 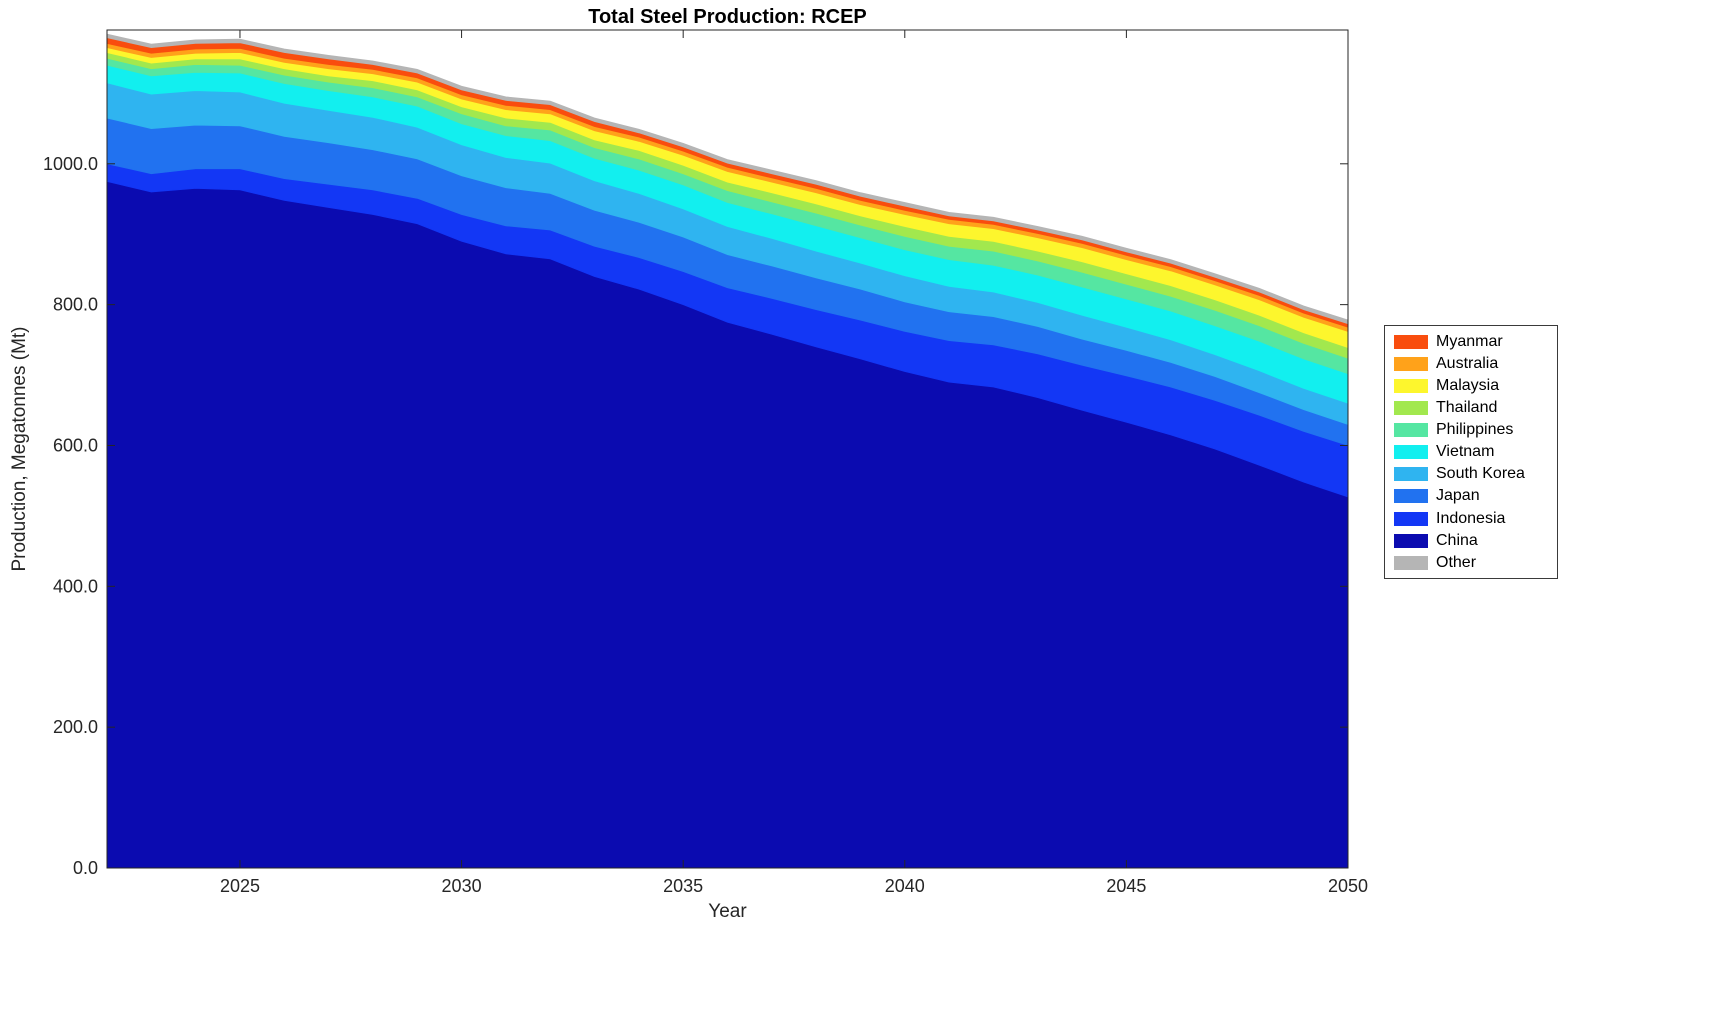 I want to click on x-tick-label: 2025, so click(x=240, y=886).